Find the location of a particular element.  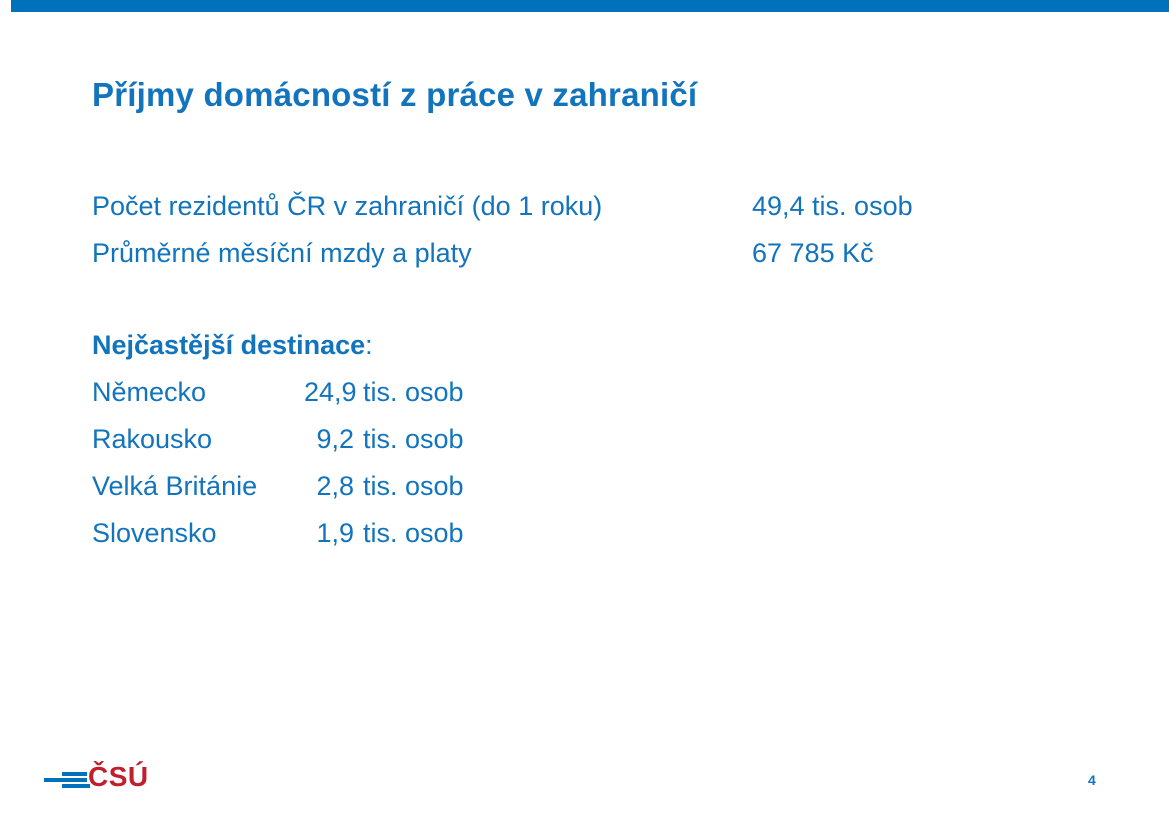

page-number: 4 is located at coordinates (1092, 780).